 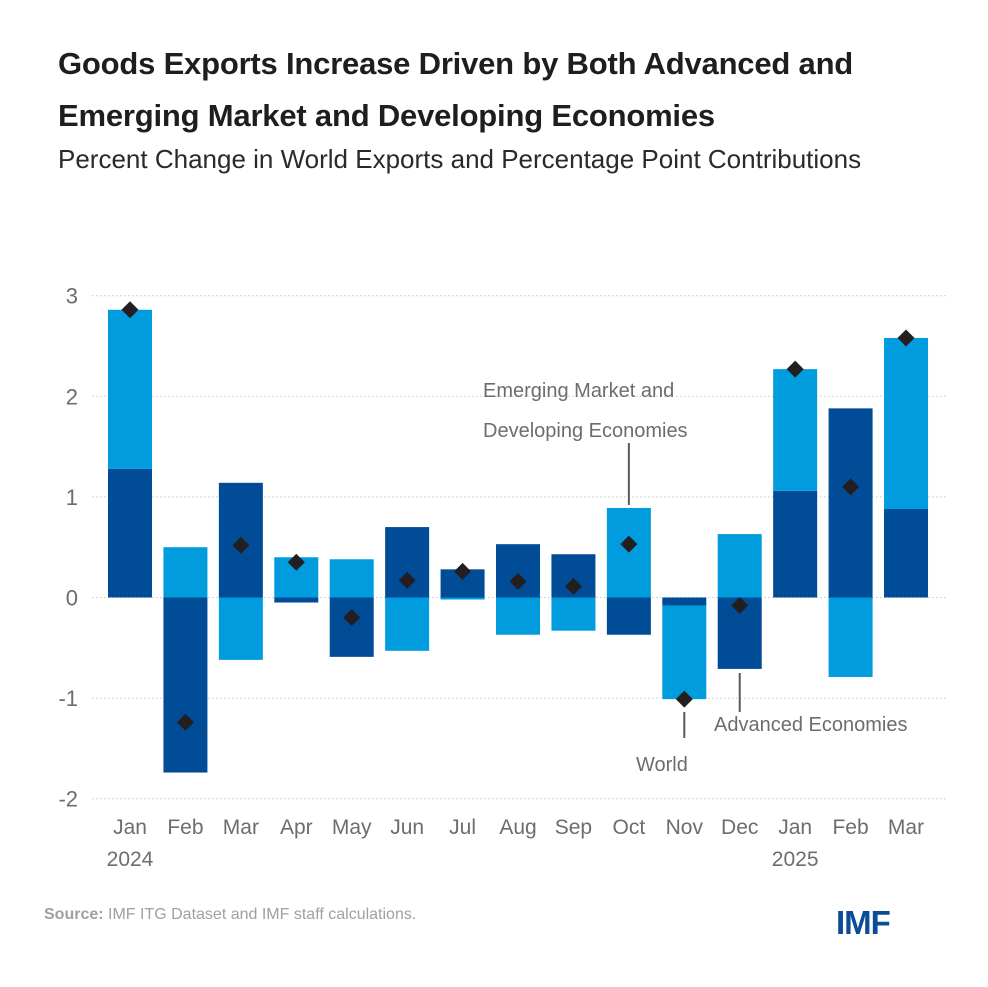 I want to click on y-tick-label: 0, so click(x=72, y=598).